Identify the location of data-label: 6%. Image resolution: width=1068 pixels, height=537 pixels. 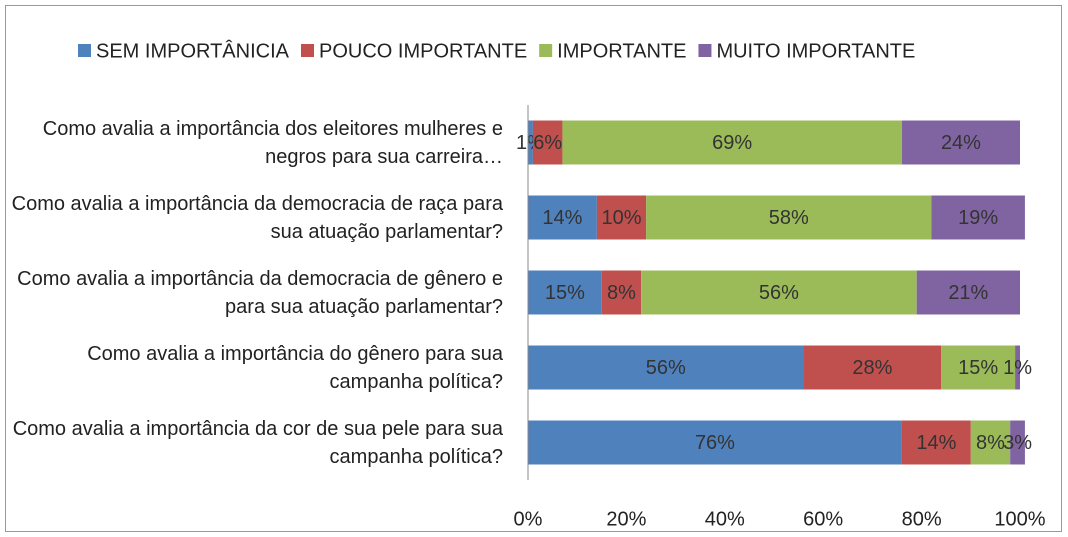
(547, 143).